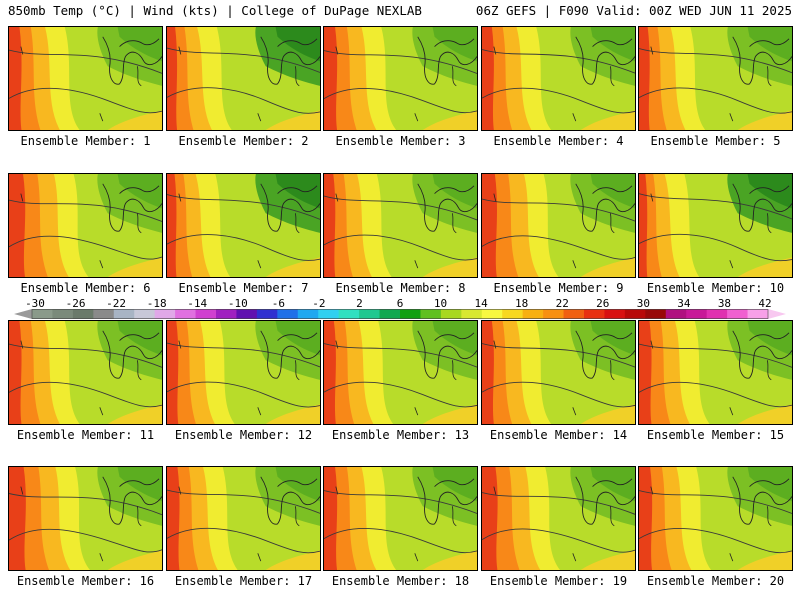 The image size is (800, 600). What do you see at coordinates (85, 435) in the screenshot?
I see `member-label: Ensemble Member: 11` at bounding box center [85, 435].